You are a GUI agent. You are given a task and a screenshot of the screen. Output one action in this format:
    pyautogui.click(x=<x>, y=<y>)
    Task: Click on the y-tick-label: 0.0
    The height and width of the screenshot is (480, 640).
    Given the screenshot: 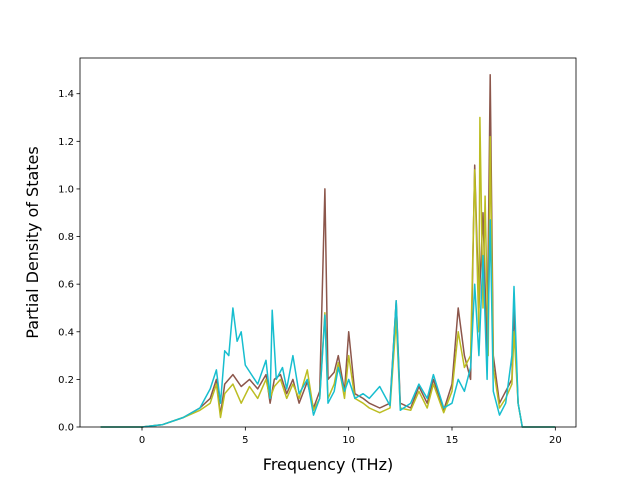 What is the action you would take?
    pyautogui.click(x=66, y=428)
    